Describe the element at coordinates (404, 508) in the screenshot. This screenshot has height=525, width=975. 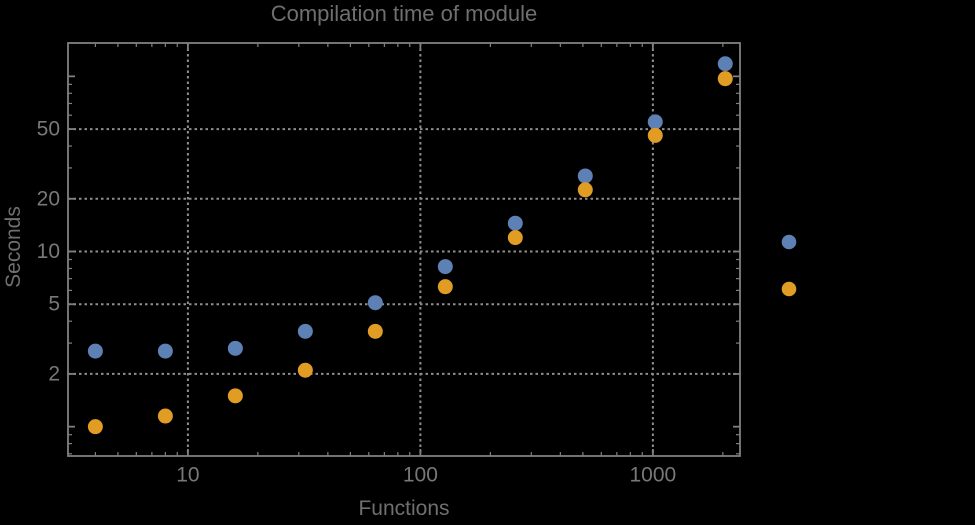
I see `x-axis-label: Functions` at that location.